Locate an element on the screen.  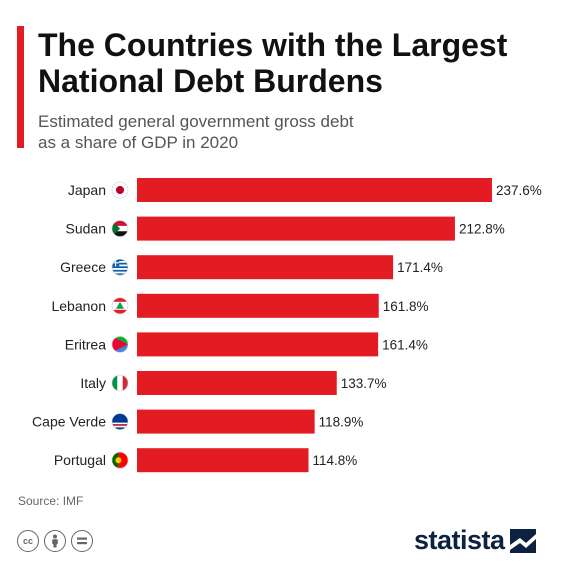
bar-row: Italy 133.7% is located at coordinates (233, 383).